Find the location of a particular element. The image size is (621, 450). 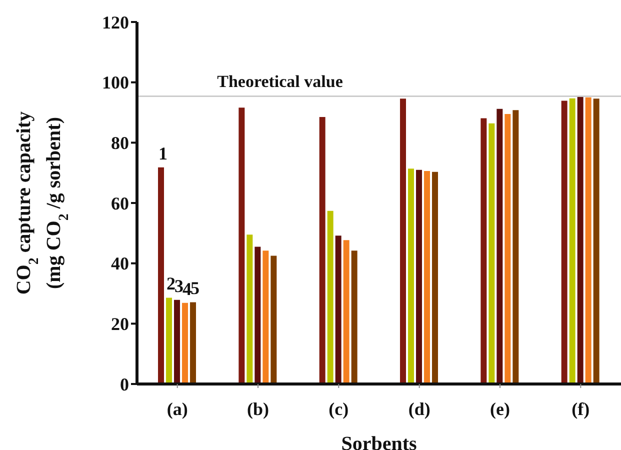

series-label: 1 is located at coordinates (163, 153).